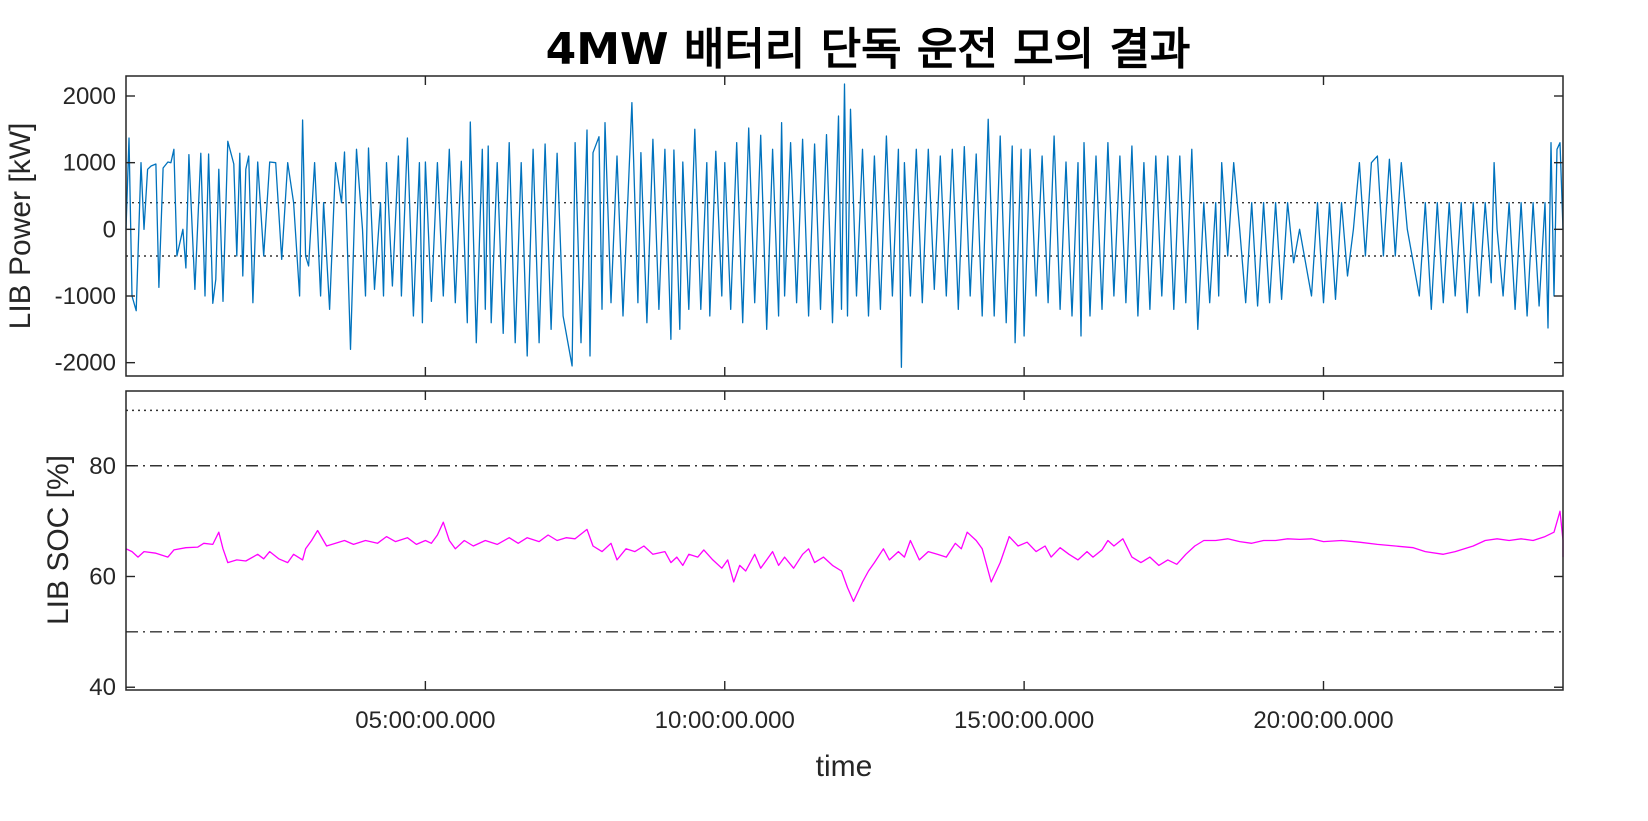 The width and height of the screenshot is (1648, 821). I want to click on power-y-tick-label-1: 1000, so click(89, 163).